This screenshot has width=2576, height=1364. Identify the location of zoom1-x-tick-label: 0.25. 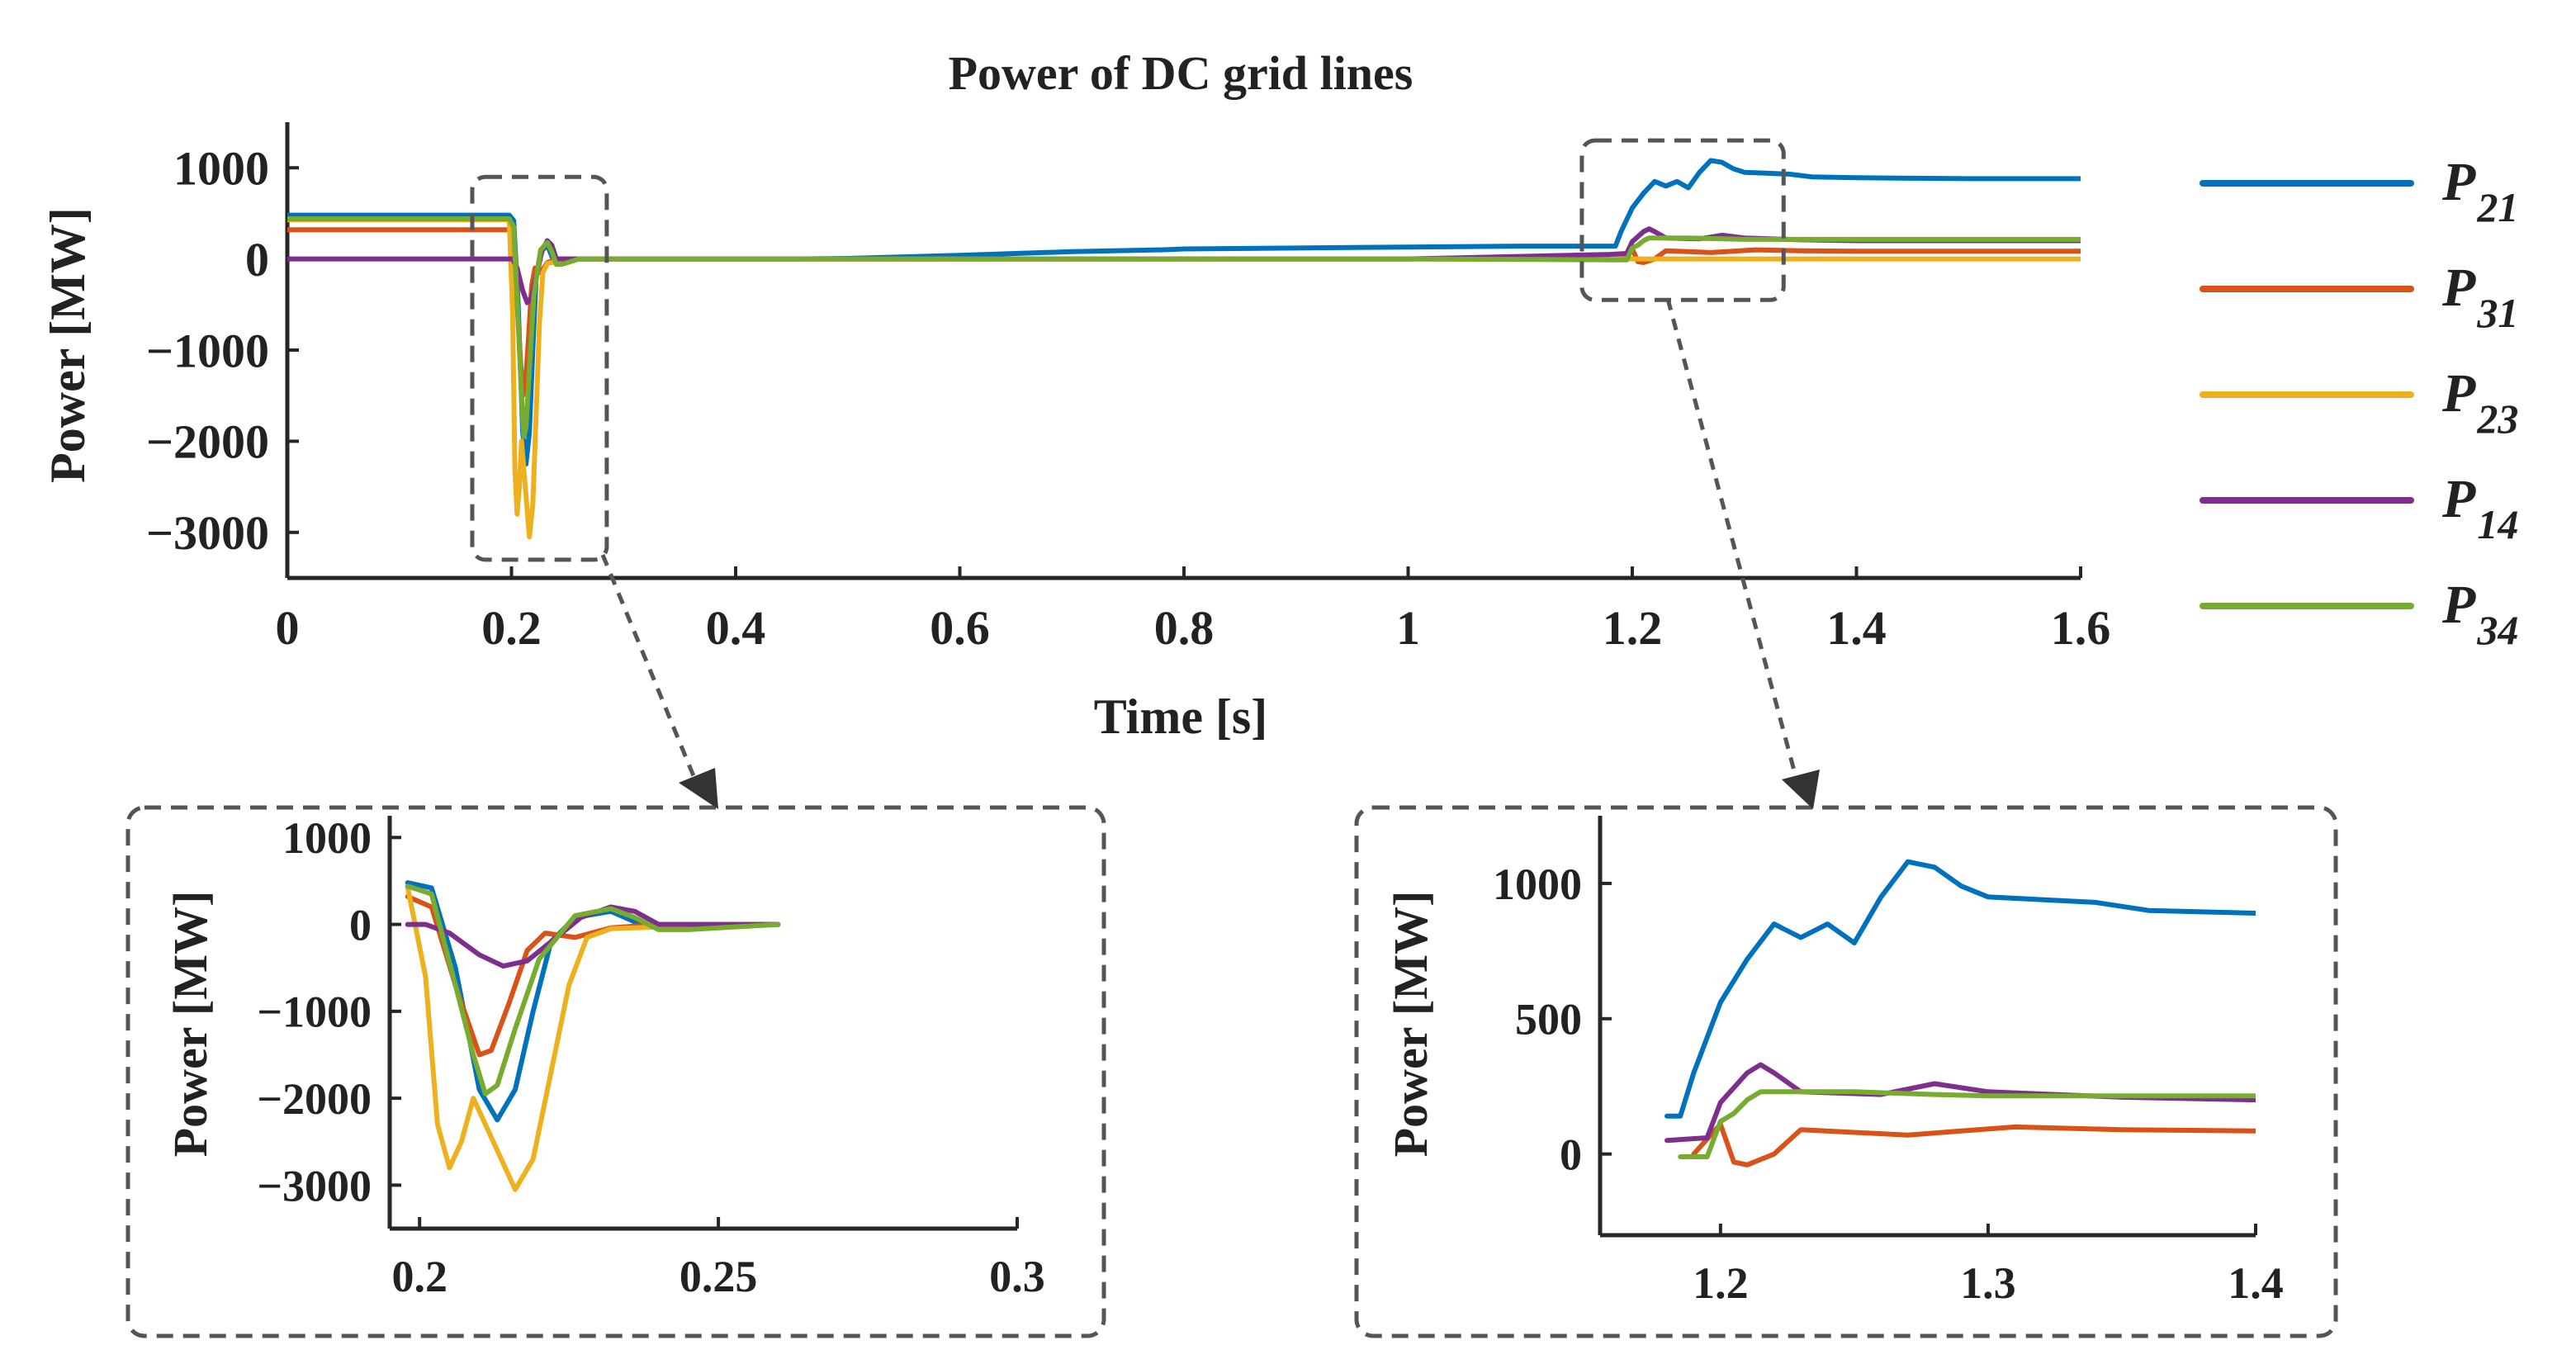
(719, 1276).